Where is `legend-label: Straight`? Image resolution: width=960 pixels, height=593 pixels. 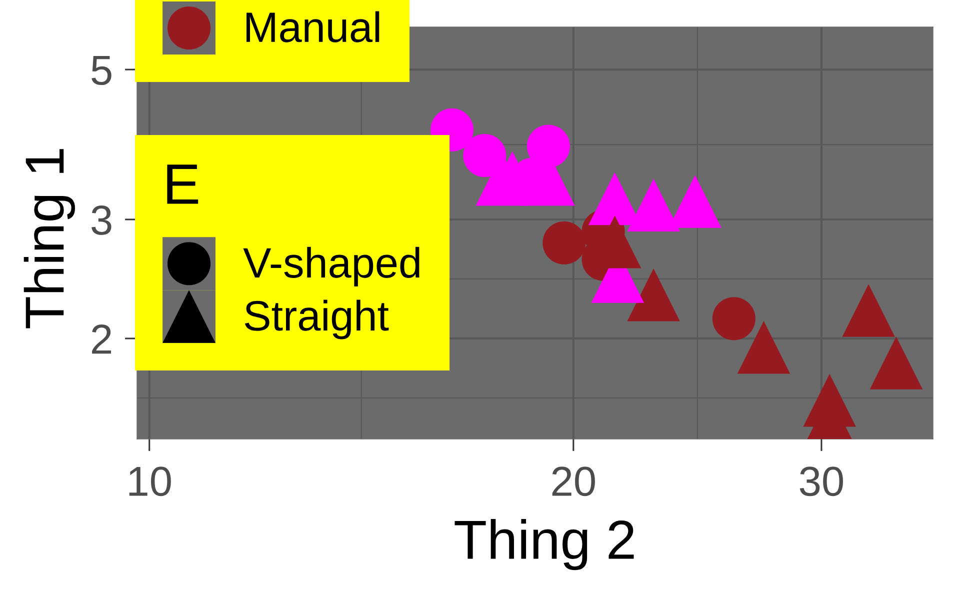 legend-label: Straight is located at coordinates (316, 320).